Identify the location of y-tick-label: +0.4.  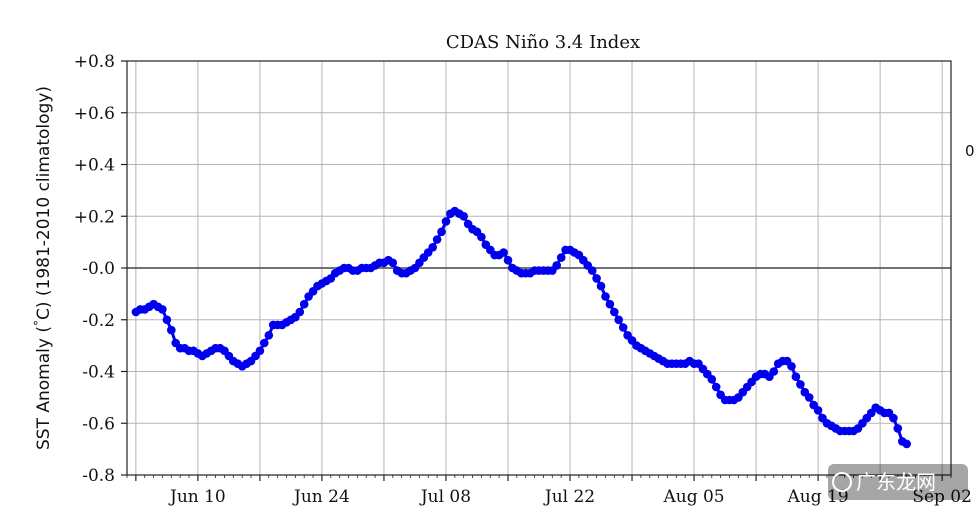
(94, 166).